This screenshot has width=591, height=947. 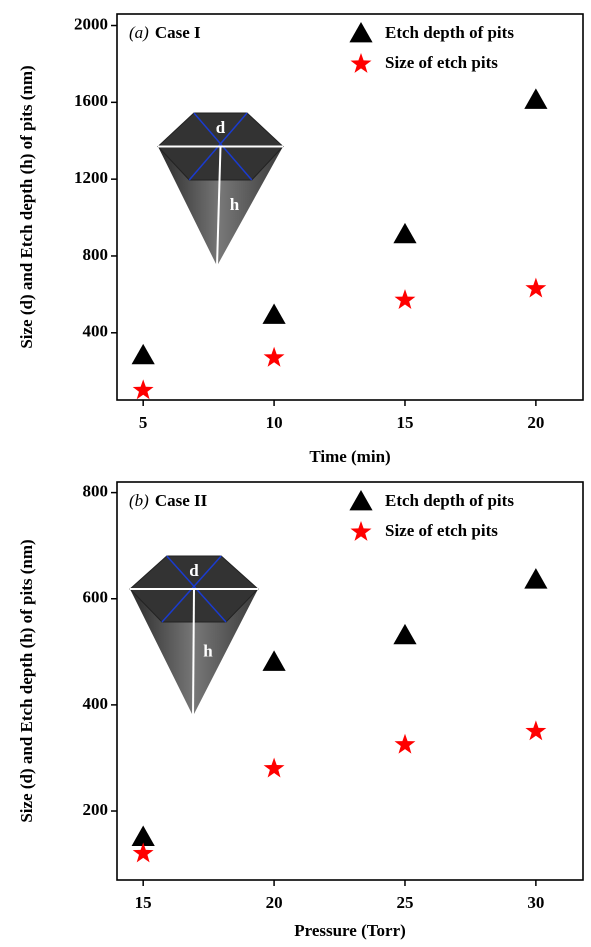 I want to click on x-tick-label: 5, so click(x=143, y=422).